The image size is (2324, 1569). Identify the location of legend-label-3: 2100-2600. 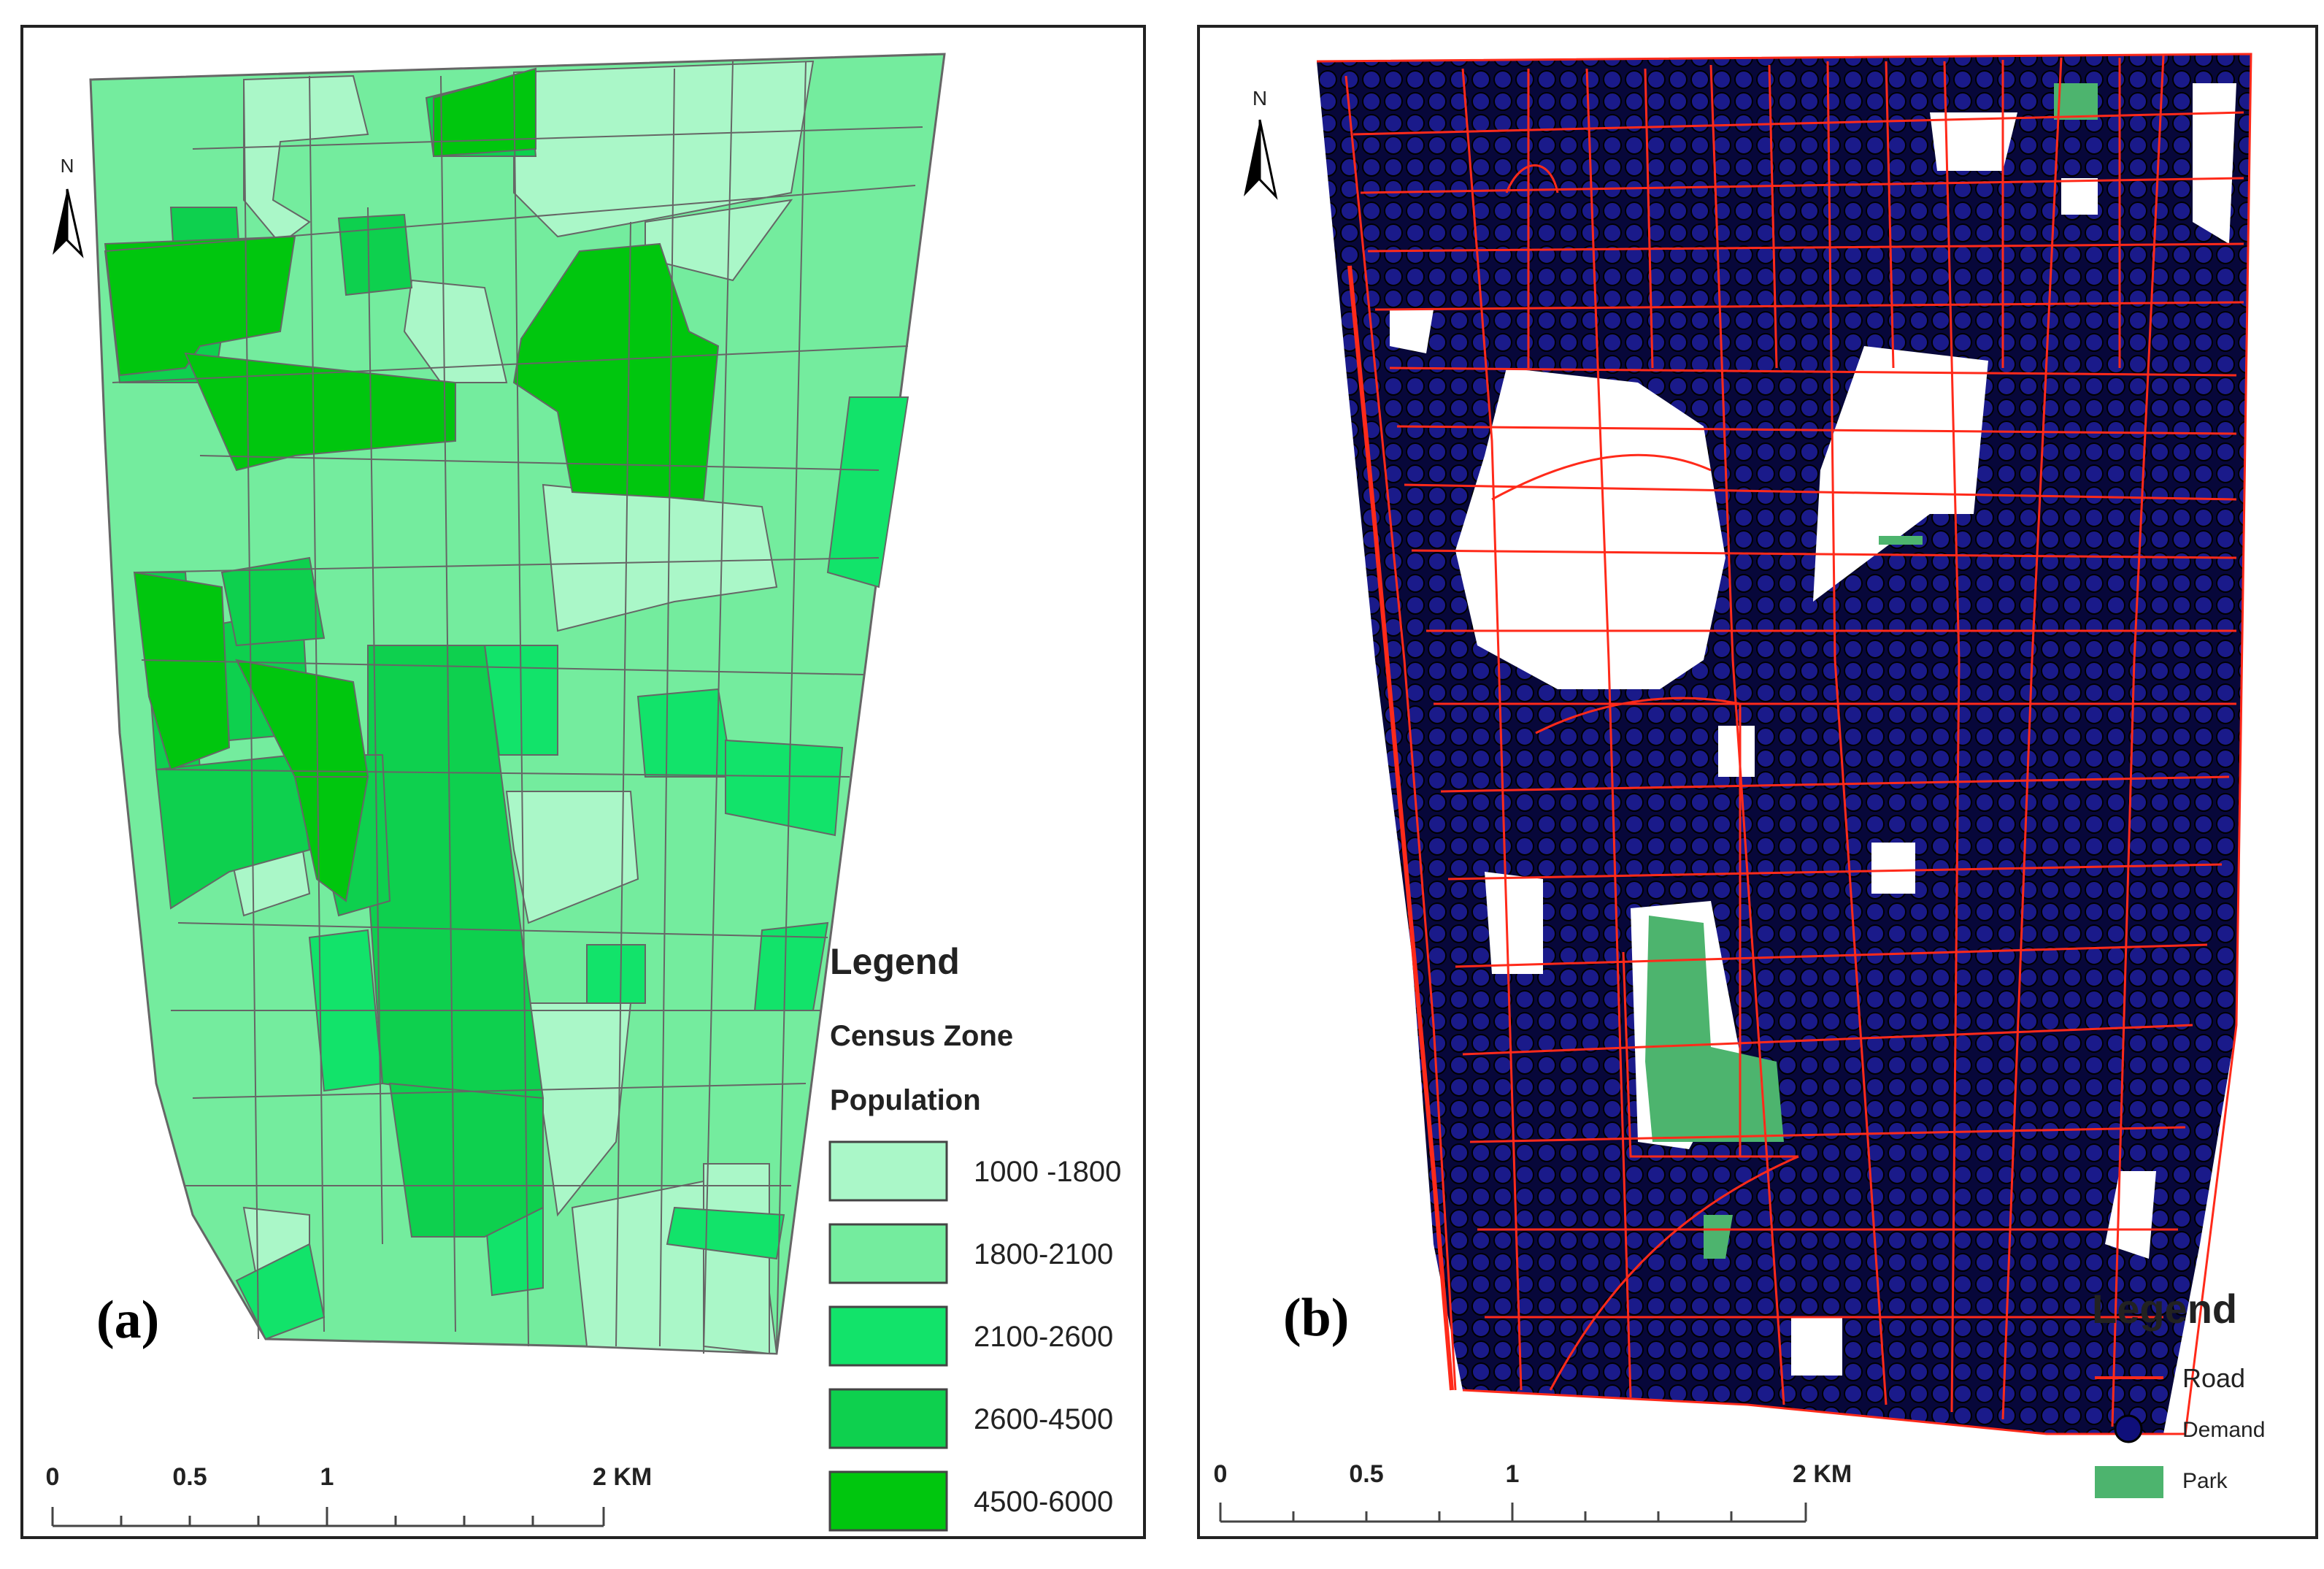
(1043, 1337).